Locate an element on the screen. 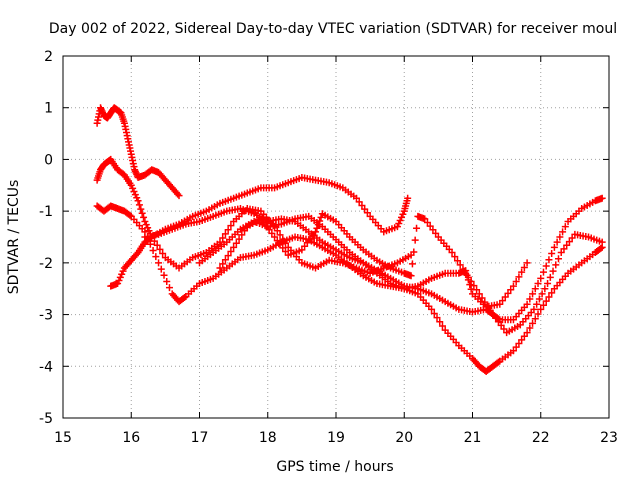  y-tick-label: -3 is located at coordinates (46, 316).